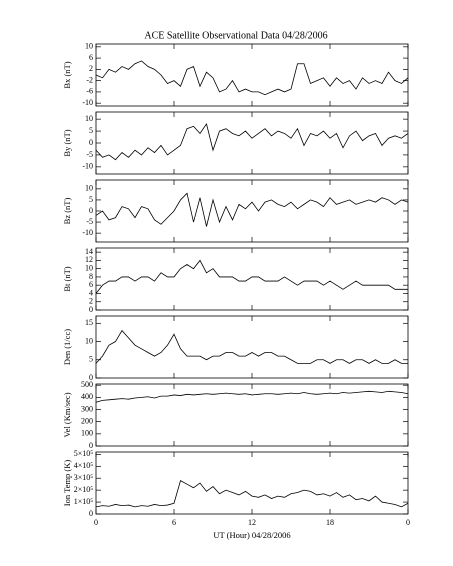  What do you see at coordinates (67, 347) in the screenshot?
I see `y-axis-label: Den (1/cc)` at bounding box center [67, 347].